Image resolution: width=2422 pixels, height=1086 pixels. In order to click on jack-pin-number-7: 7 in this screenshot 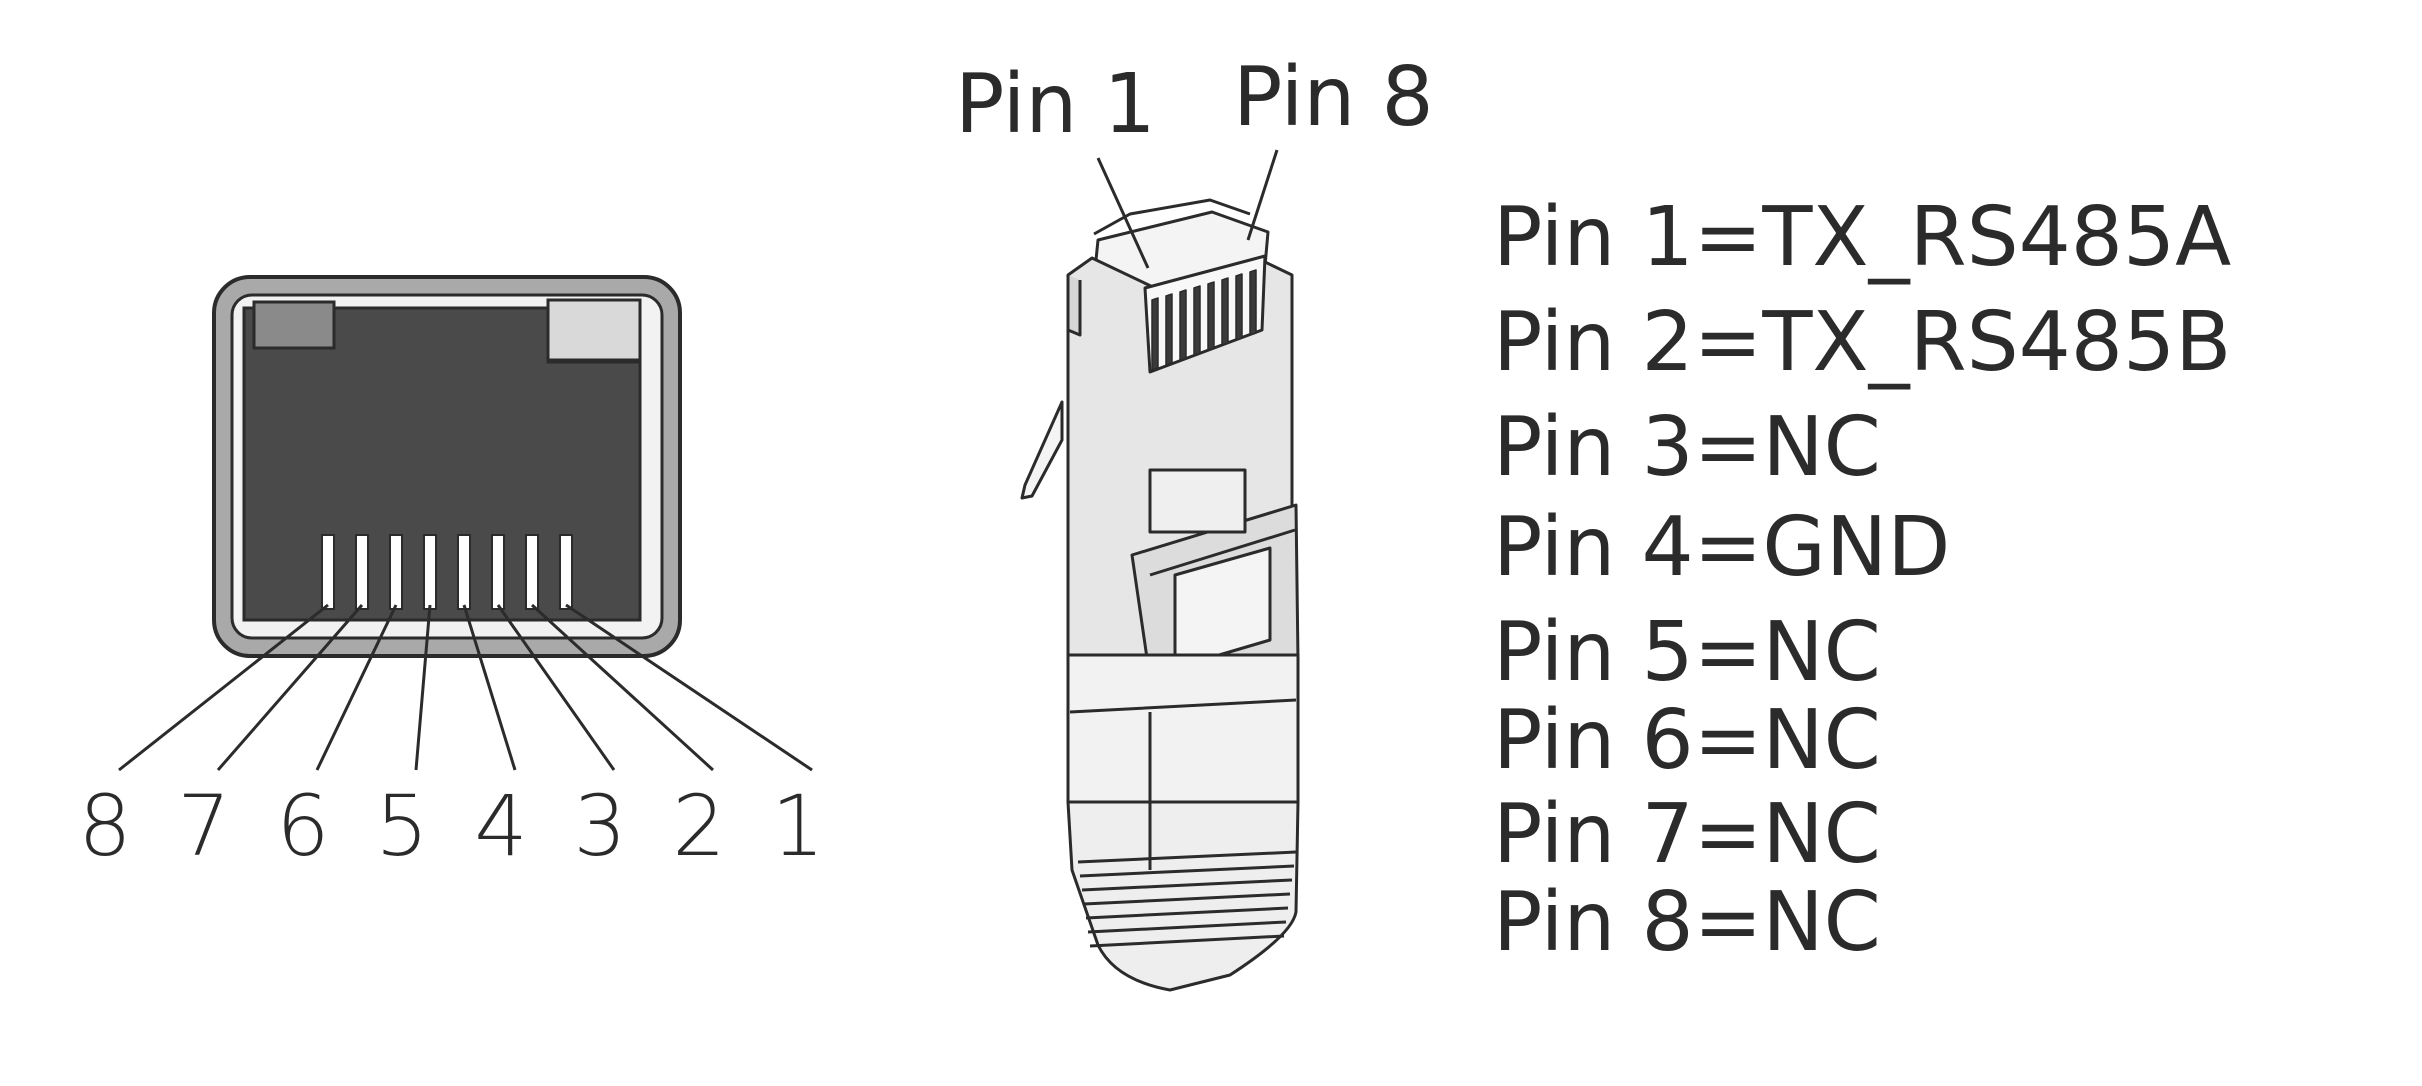, I will do `click(203, 826)`.